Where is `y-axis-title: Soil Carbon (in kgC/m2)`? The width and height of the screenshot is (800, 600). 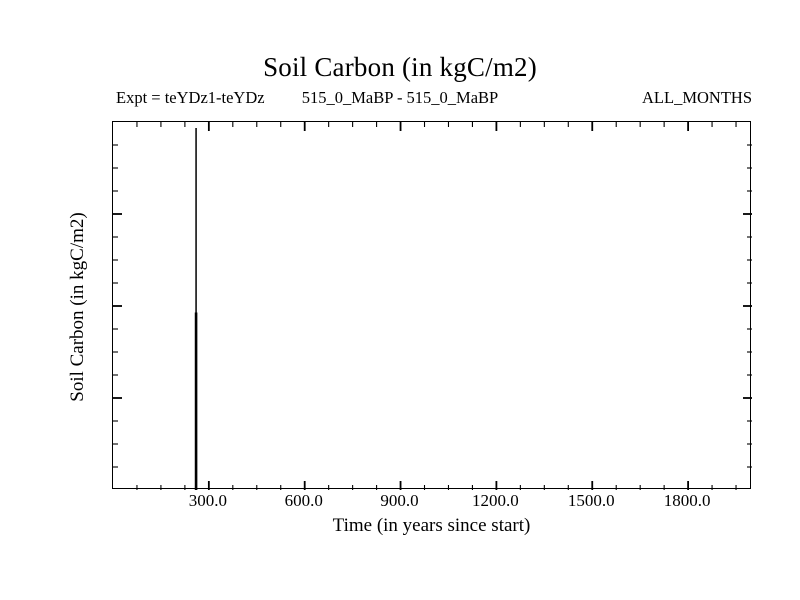 y-axis-title: Soil Carbon (in kgC/m2) is located at coordinates (77, 307).